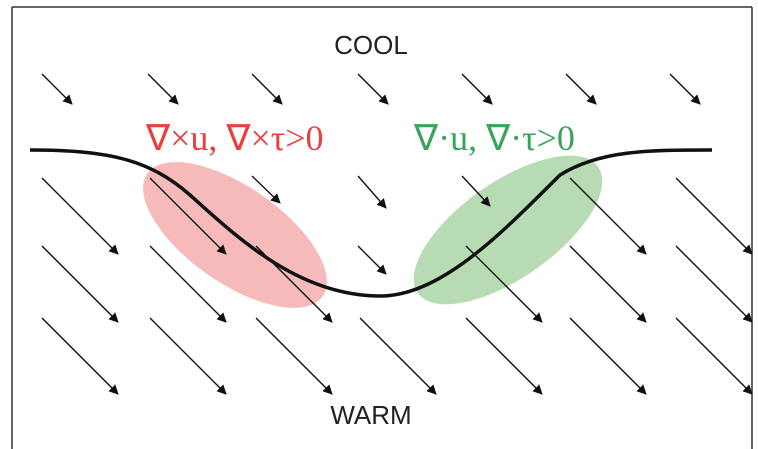 The image size is (758, 449). Describe the element at coordinates (494, 138) in the screenshot. I see `divergence-label: ∇·u, ∇·τ>0` at that location.